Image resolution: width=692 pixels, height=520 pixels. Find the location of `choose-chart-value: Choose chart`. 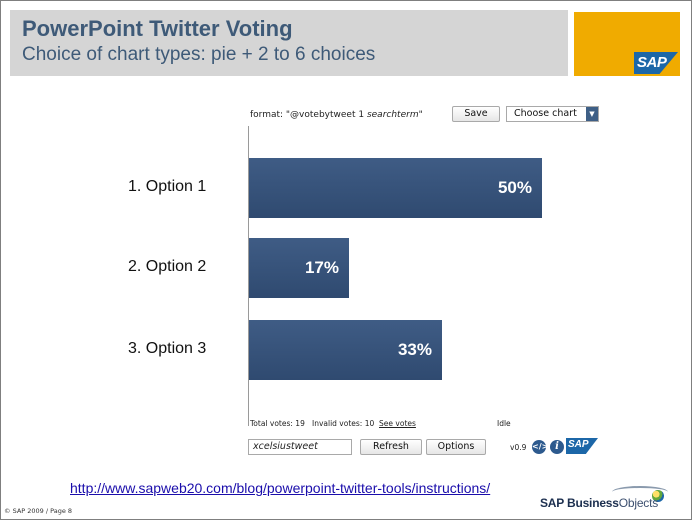

choose-chart-value: Choose chart is located at coordinates (545, 113).